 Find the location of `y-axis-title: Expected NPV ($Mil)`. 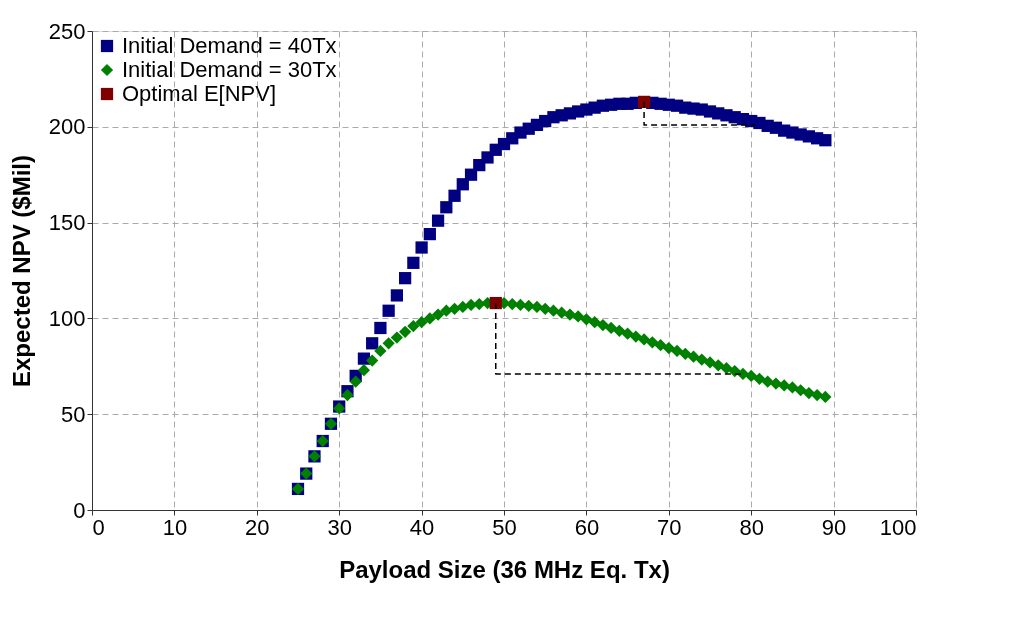

y-axis-title: Expected NPV ($Mil) is located at coordinates (21, 271).